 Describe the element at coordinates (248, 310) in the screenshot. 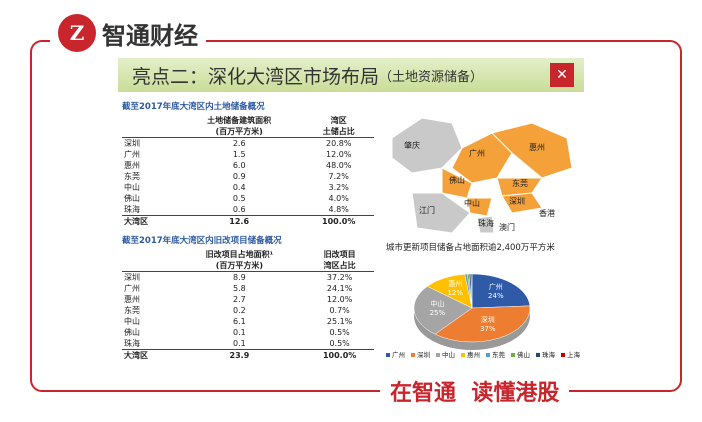

I see `row: 东莞 0.2 0.7%` at that location.